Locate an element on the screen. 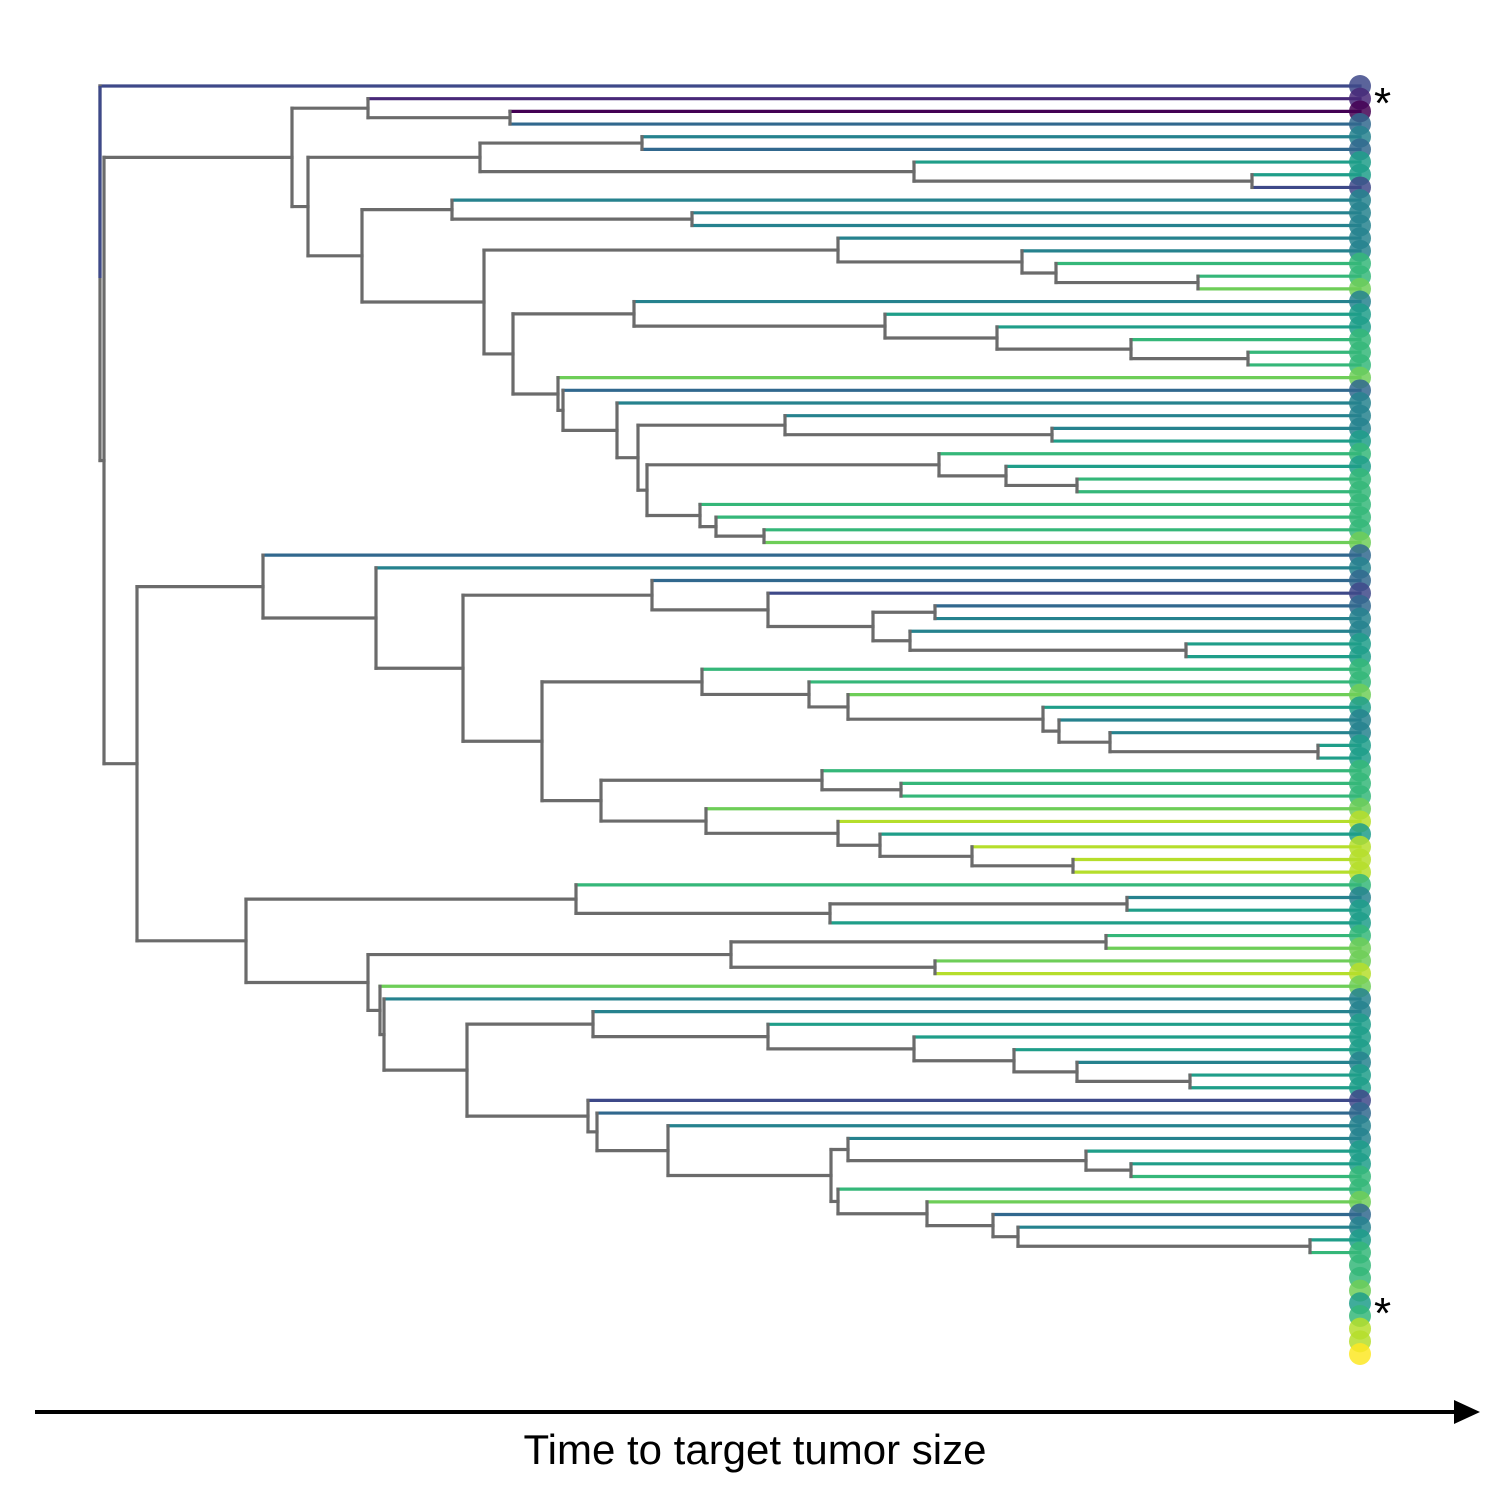  x-axis-label: Time to target tumor size is located at coordinates (755, 1449).